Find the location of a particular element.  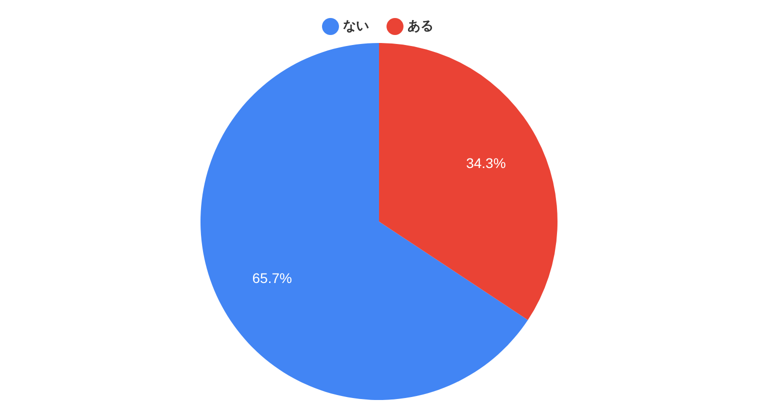

legend-label: ない is located at coordinates (356, 26).